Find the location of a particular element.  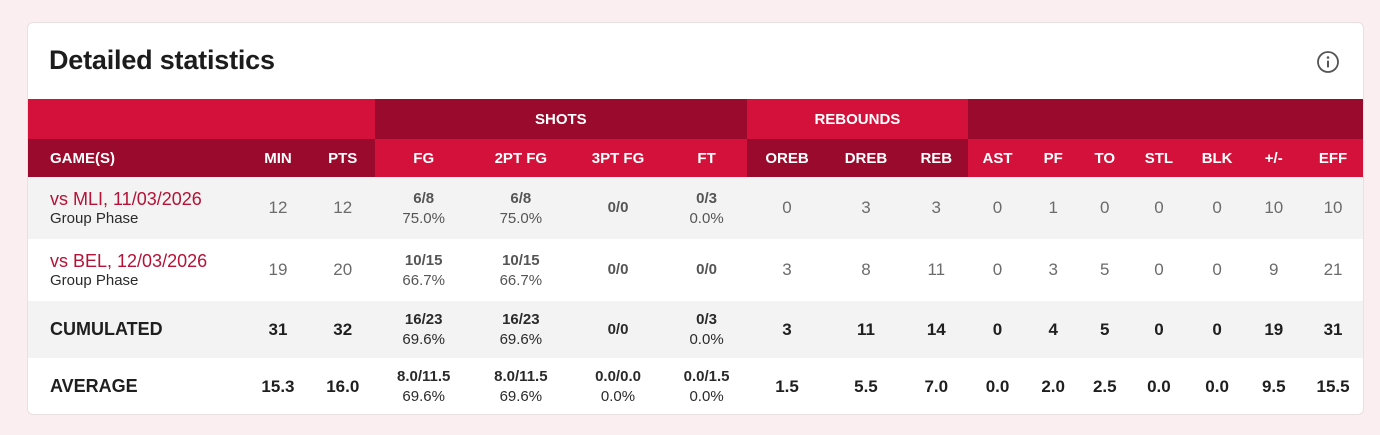

fg2-made: 16/23 is located at coordinates (521, 319).